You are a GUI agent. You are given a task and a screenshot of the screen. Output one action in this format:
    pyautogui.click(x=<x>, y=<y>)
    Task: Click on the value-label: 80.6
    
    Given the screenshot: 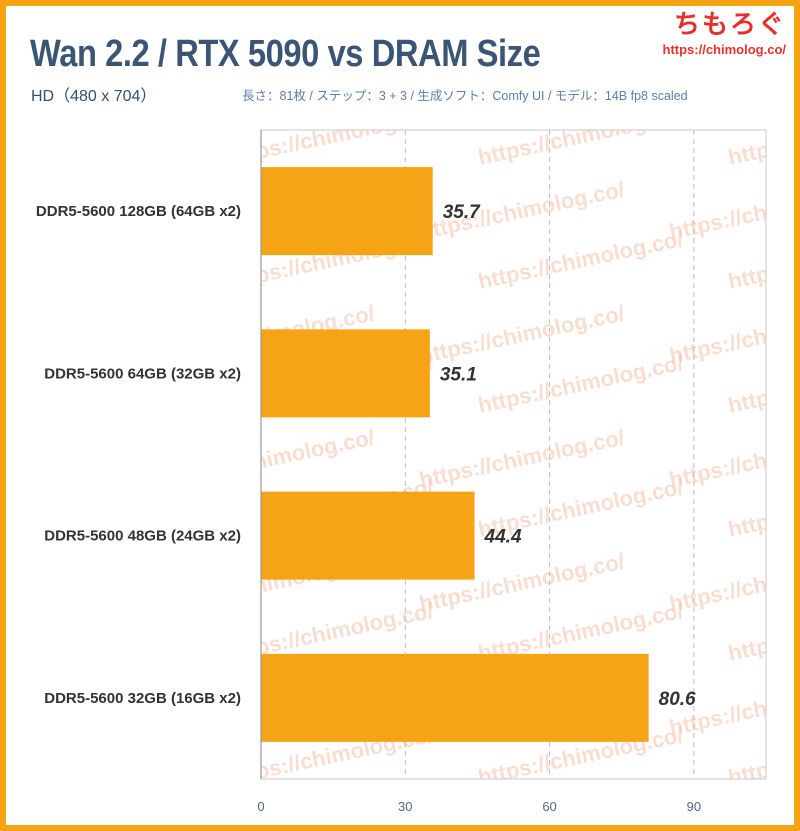 What is the action you would take?
    pyautogui.click(x=677, y=699)
    